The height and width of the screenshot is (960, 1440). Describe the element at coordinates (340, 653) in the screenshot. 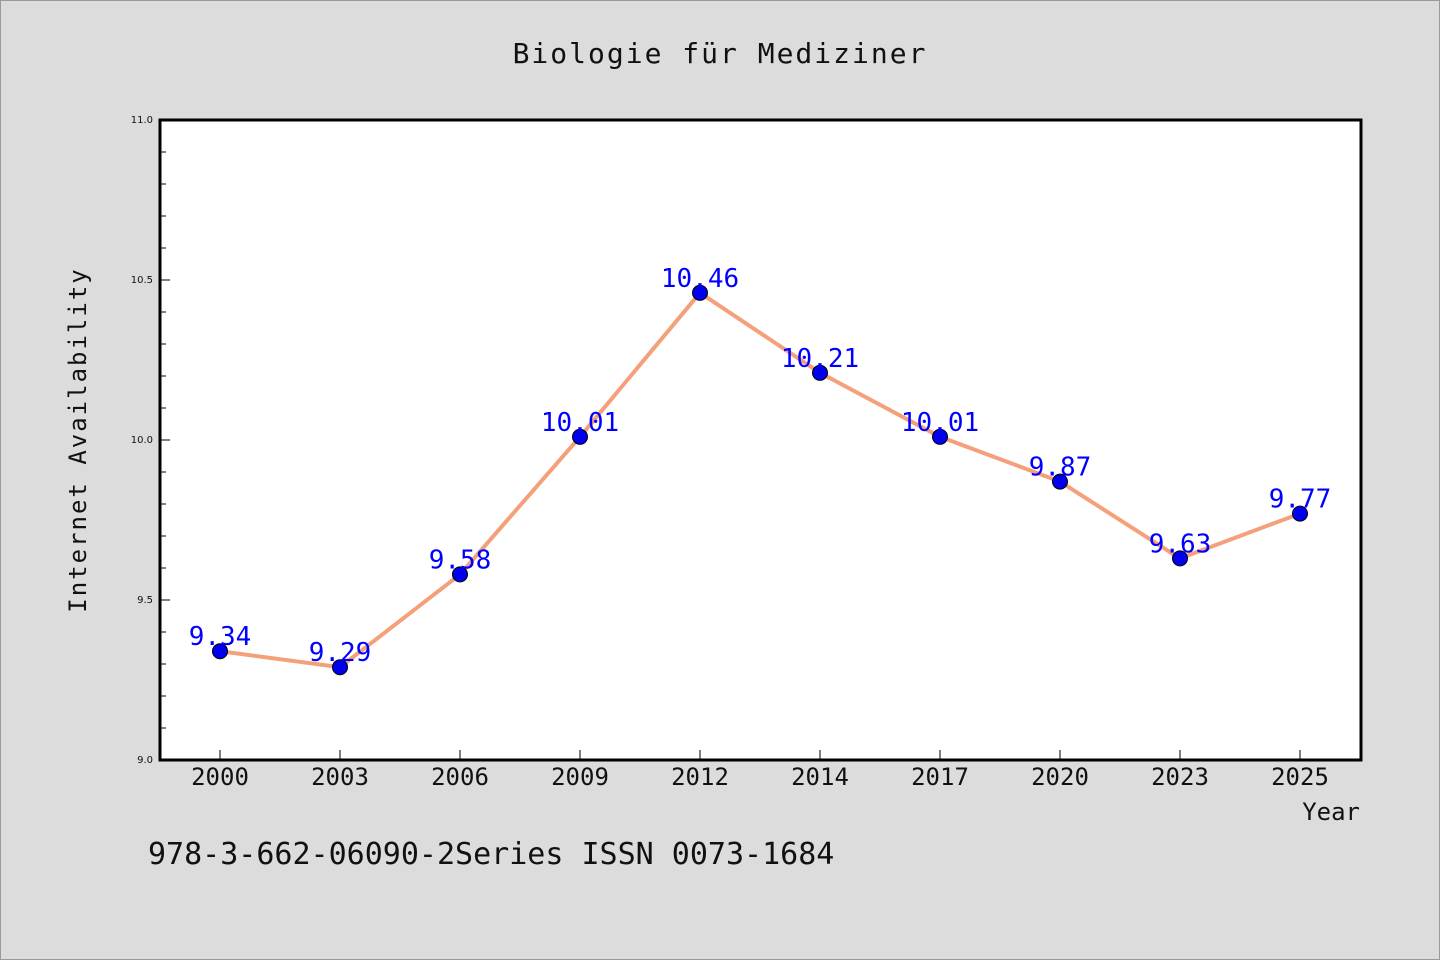

I see `data-label: 9.29` at that location.